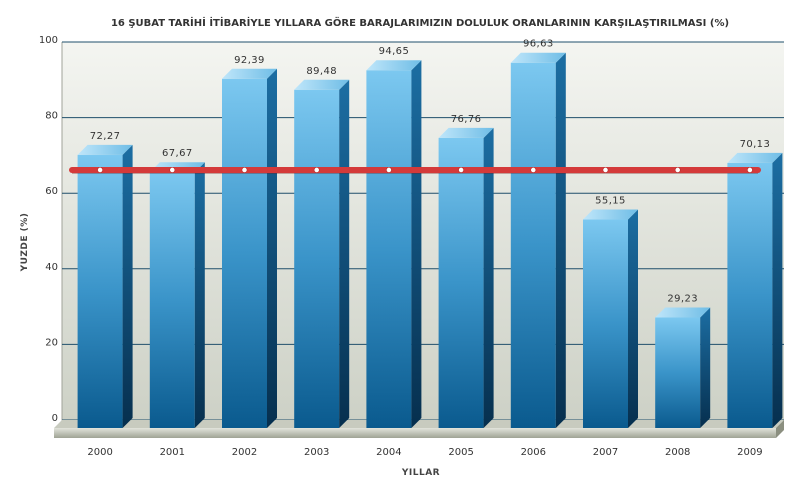 The width and height of the screenshot is (800, 500). Describe the element at coordinates (749, 452) in the screenshot. I see `x-tick-label: 2009` at that location.